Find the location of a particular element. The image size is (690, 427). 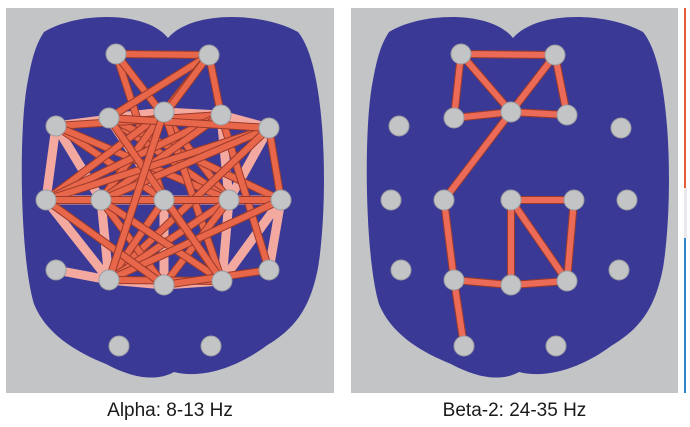

colorbar-segment-neutral is located at coordinates (685, 213).